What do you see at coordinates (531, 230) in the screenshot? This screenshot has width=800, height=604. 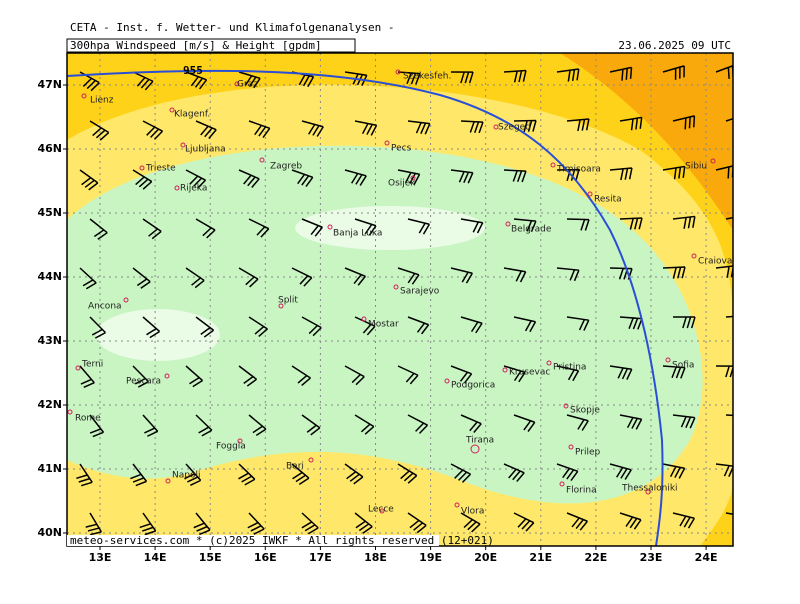 I see `city-label: Belgrade` at bounding box center [531, 230].